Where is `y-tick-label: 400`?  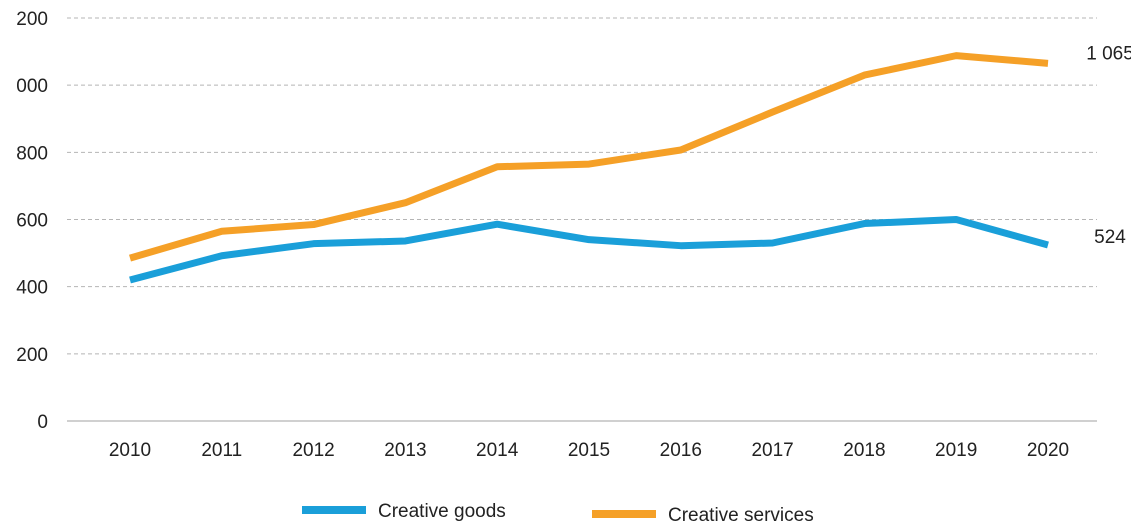
y-tick-label: 400 is located at coordinates (32, 288).